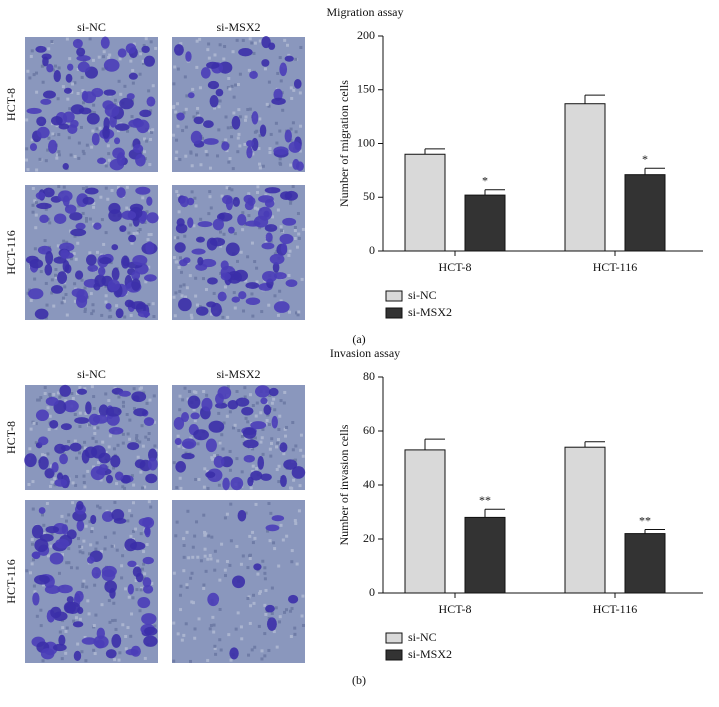 This screenshot has height=707, width=719. I want to click on y-axis-label: Number of migration cells, so click(344, 143).